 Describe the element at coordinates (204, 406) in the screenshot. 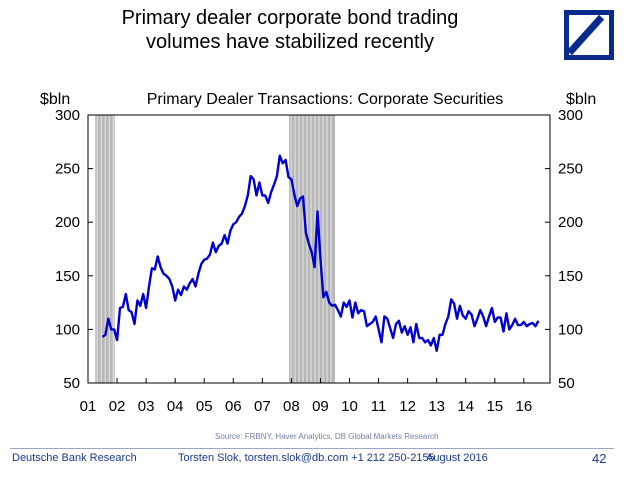

I see `x-tick-label-05: 05` at that location.